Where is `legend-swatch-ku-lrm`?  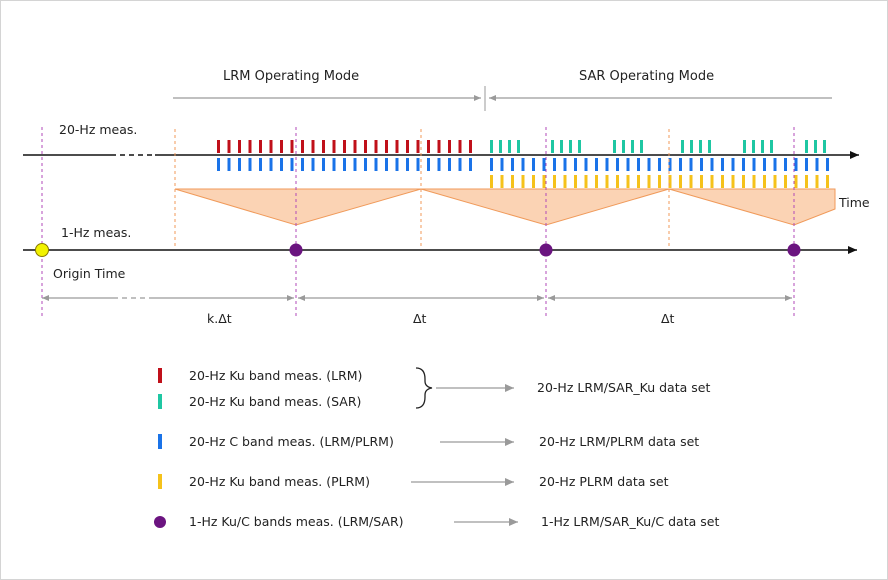 legend-swatch-ku-lrm is located at coordinates (160, 375).